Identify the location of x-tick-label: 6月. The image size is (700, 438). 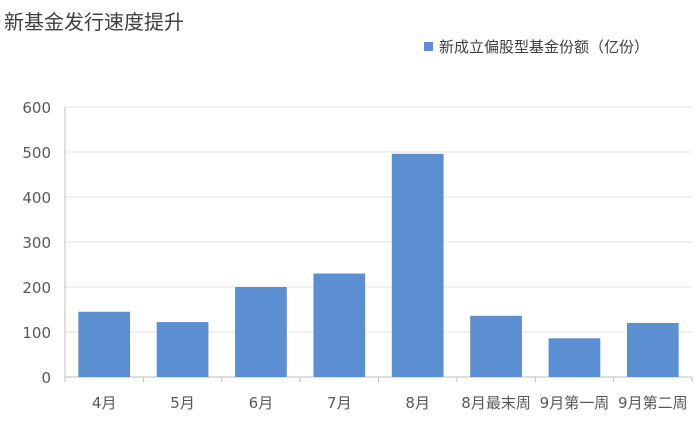
(261, 403).